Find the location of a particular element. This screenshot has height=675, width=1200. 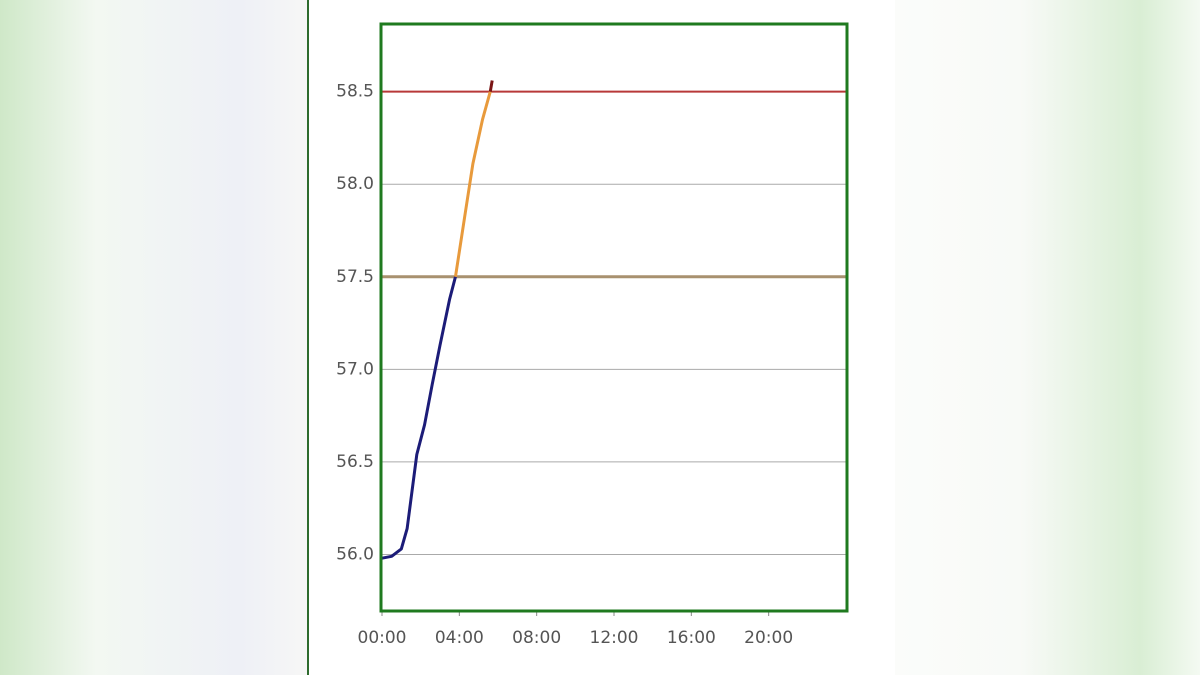

x-tick-label: 16:00 is located at coordinates (691, 638).